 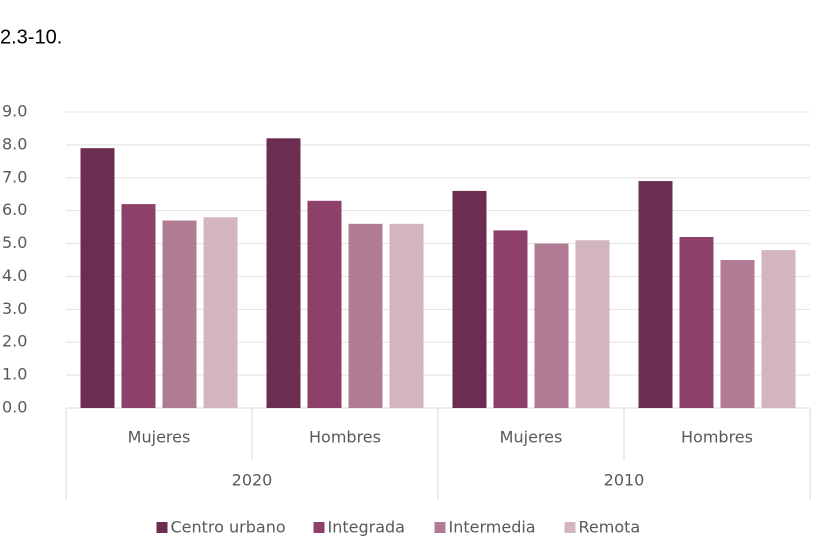 What do you see at coordinates (14, 341) in the screenshot?
I see `y-tick-label: 2.0` at bounding box center [14, 341].